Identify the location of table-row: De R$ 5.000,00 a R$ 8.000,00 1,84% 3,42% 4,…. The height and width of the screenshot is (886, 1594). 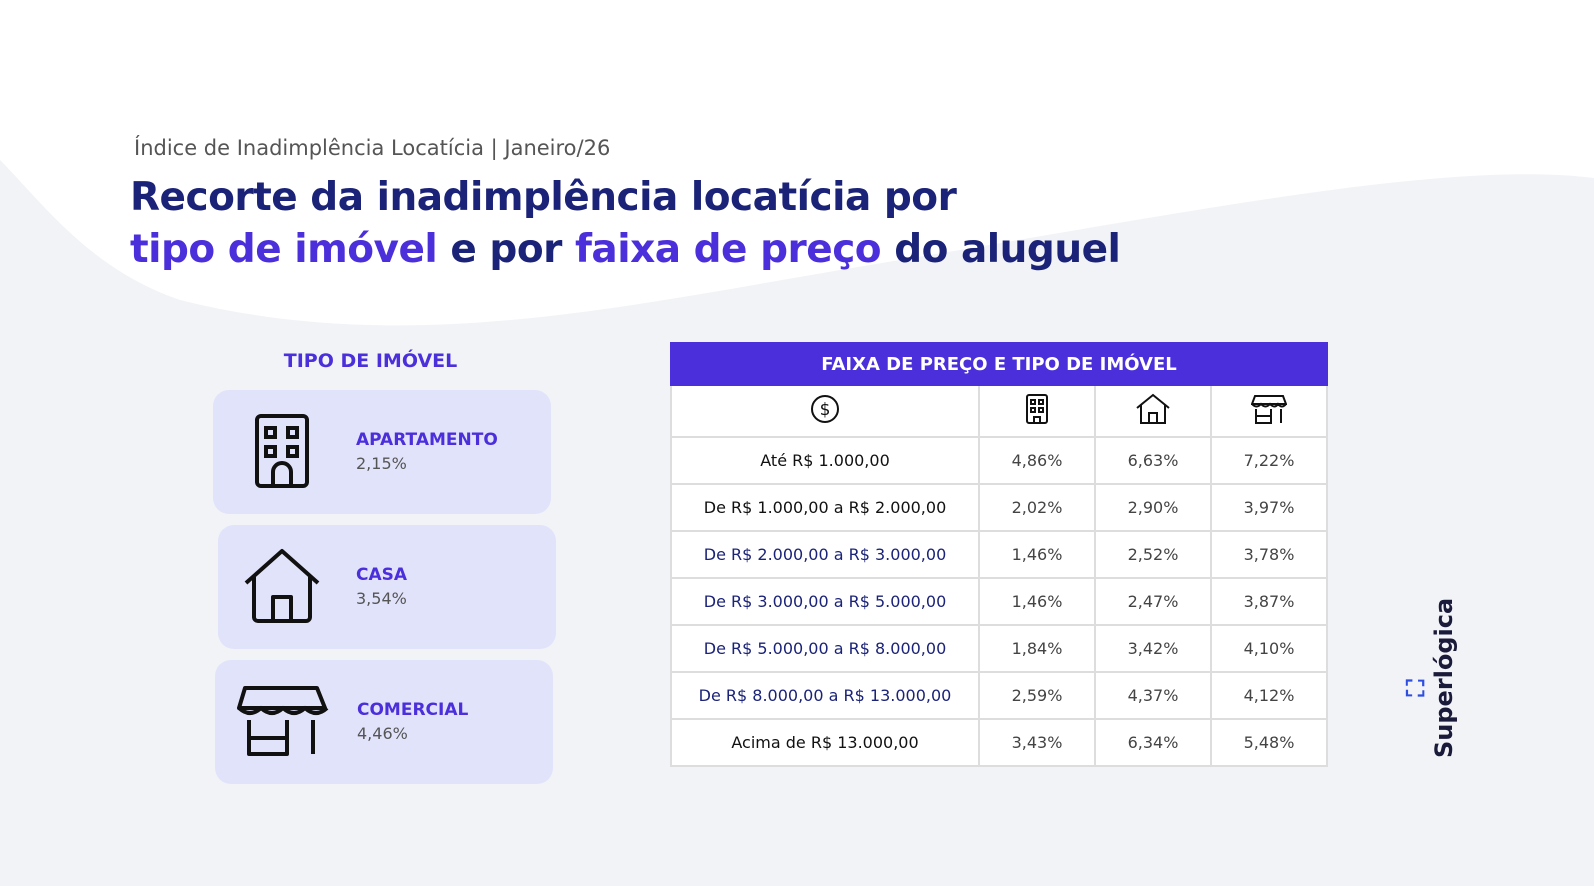
(999, 648).